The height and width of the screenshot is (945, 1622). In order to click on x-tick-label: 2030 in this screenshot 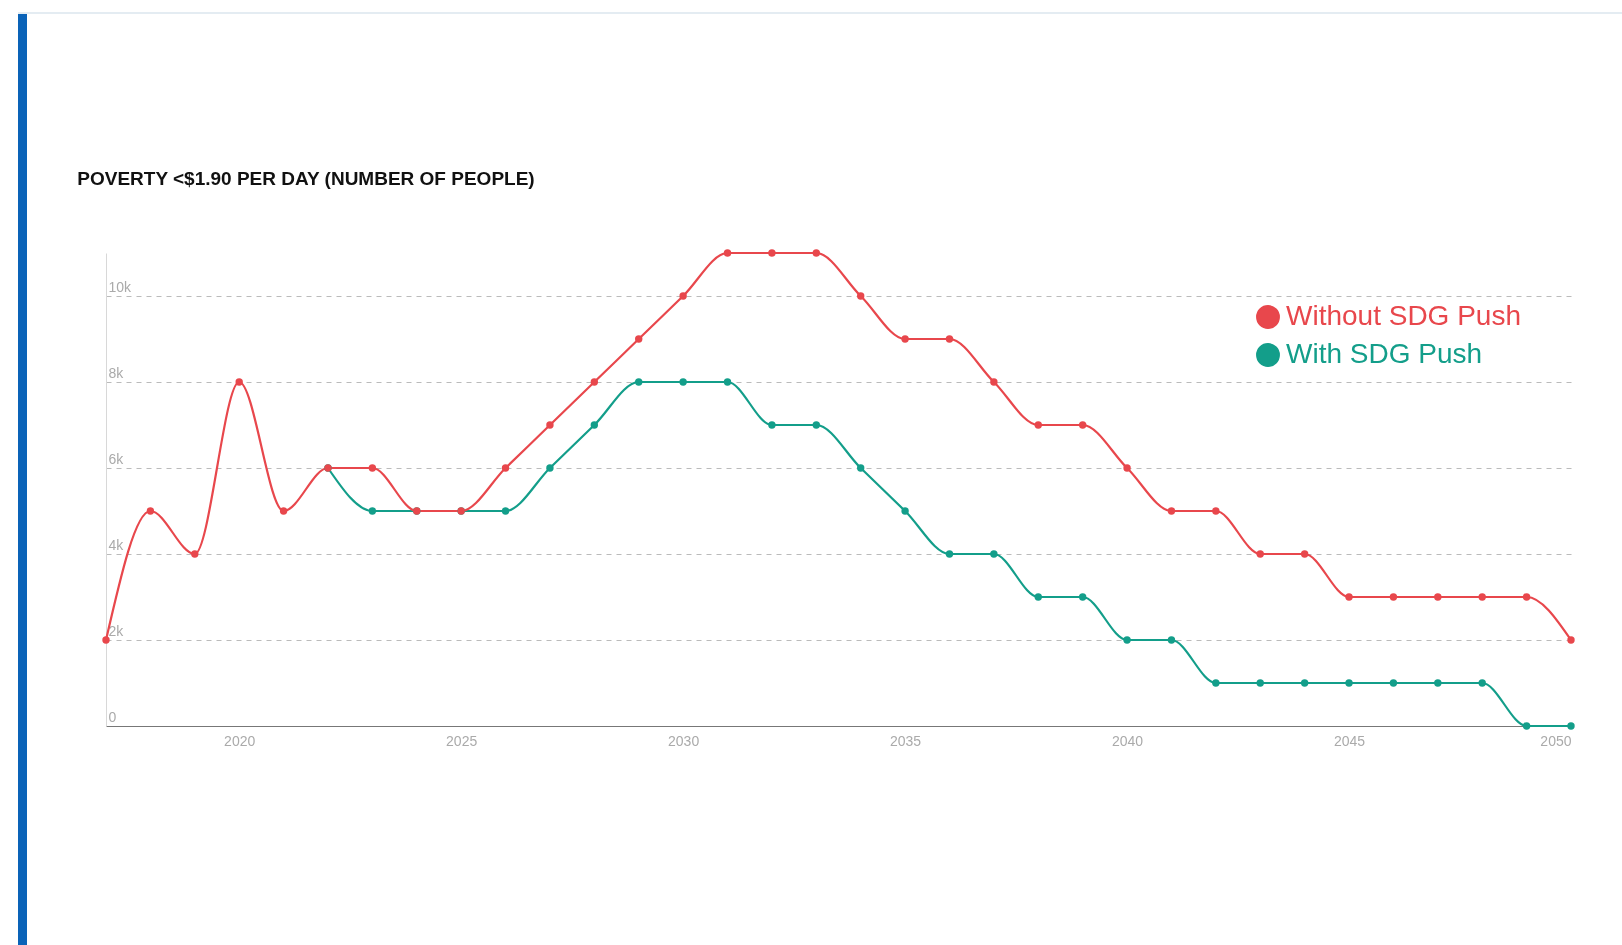, I will do `click(684, 740)`.